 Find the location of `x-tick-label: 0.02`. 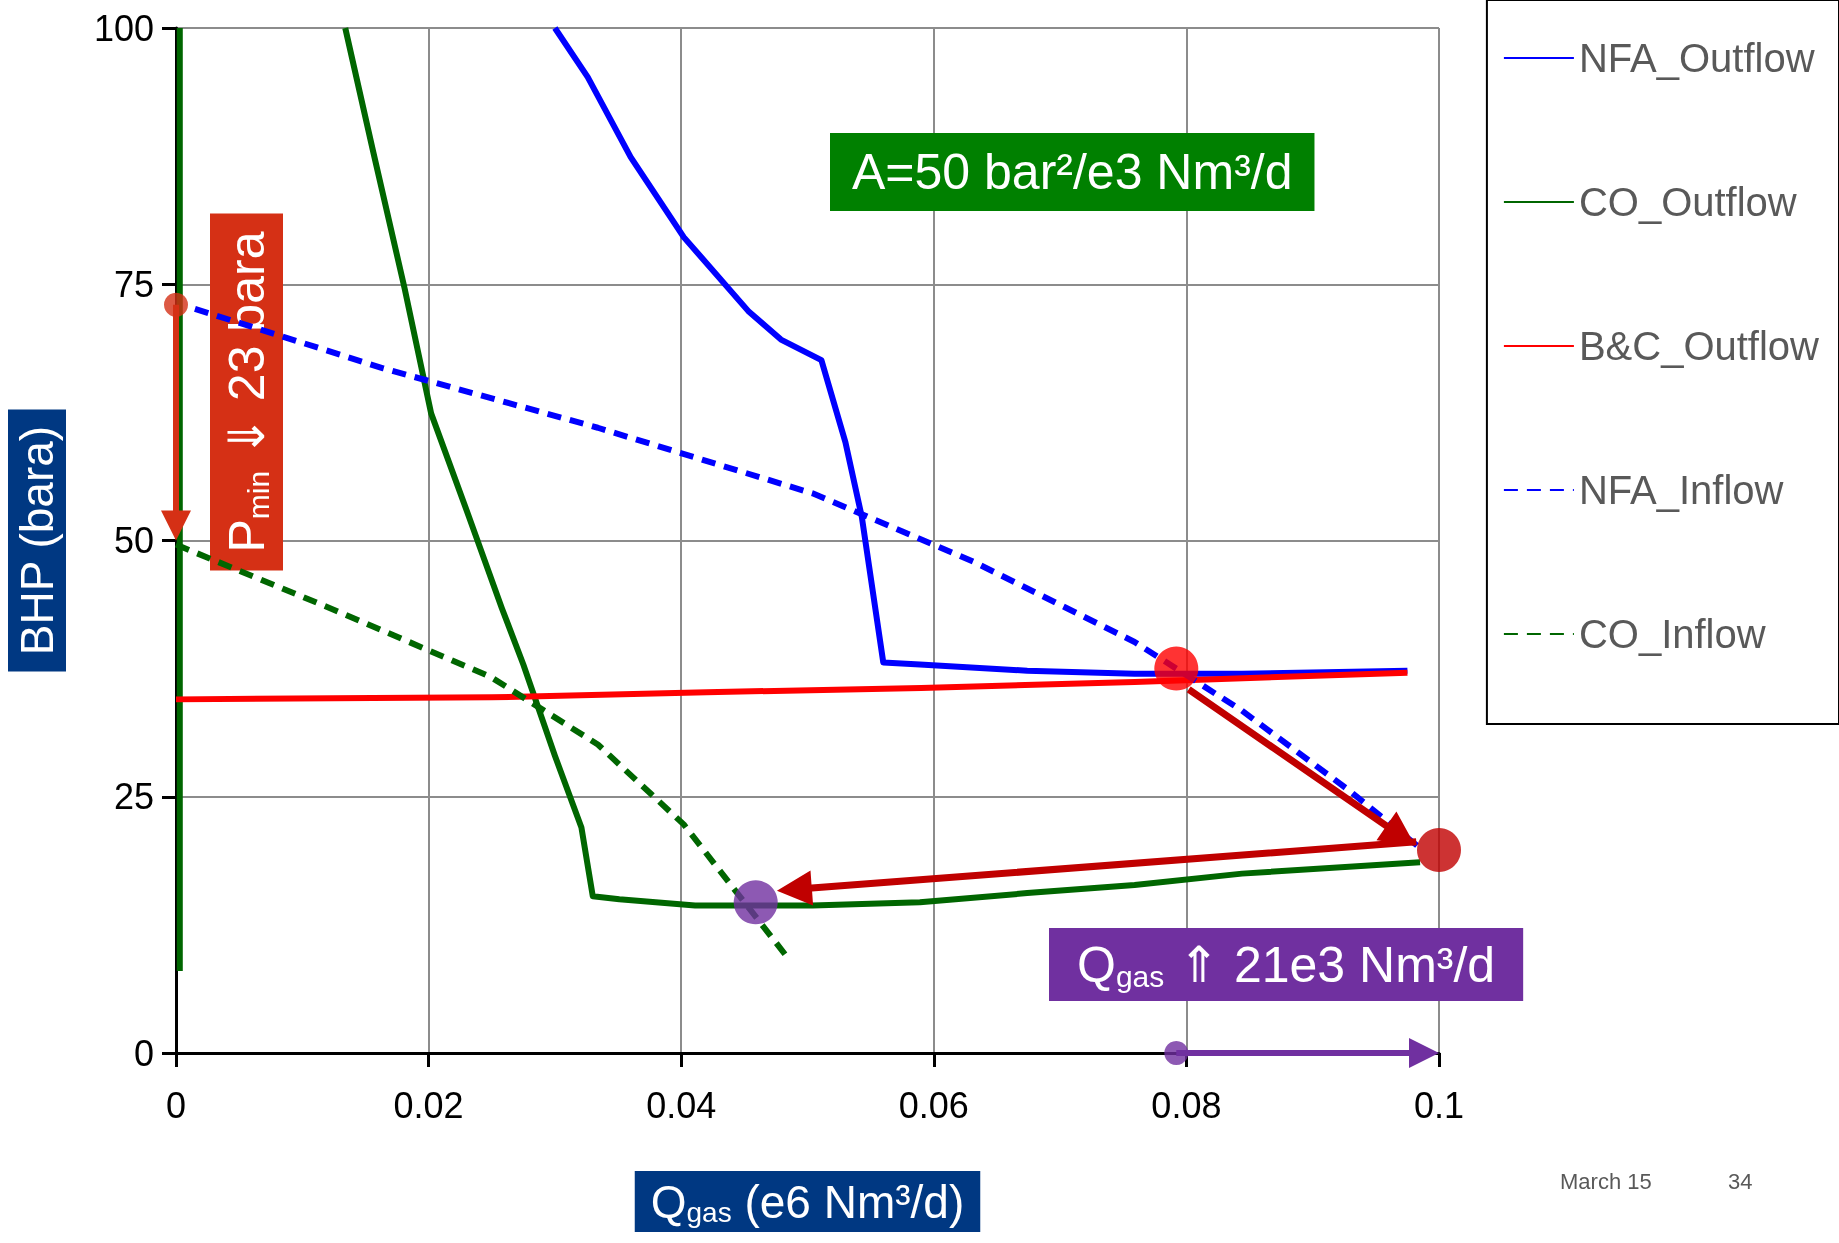

x-tick-label: 0.02 is located at coordinates (428, 1105).